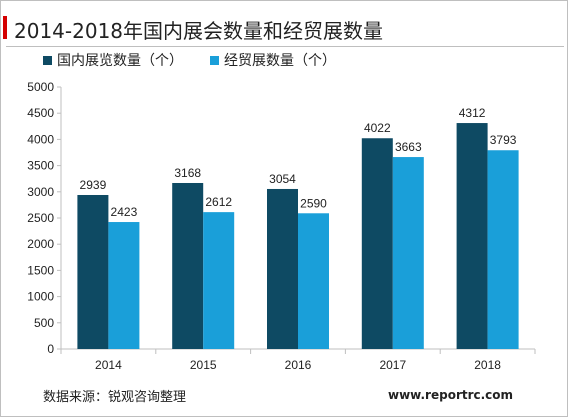  What do you see at coordinates (40, 297) in the screenshot?
I see `y-tick-label: 1000` at bounding box center [40, 297].